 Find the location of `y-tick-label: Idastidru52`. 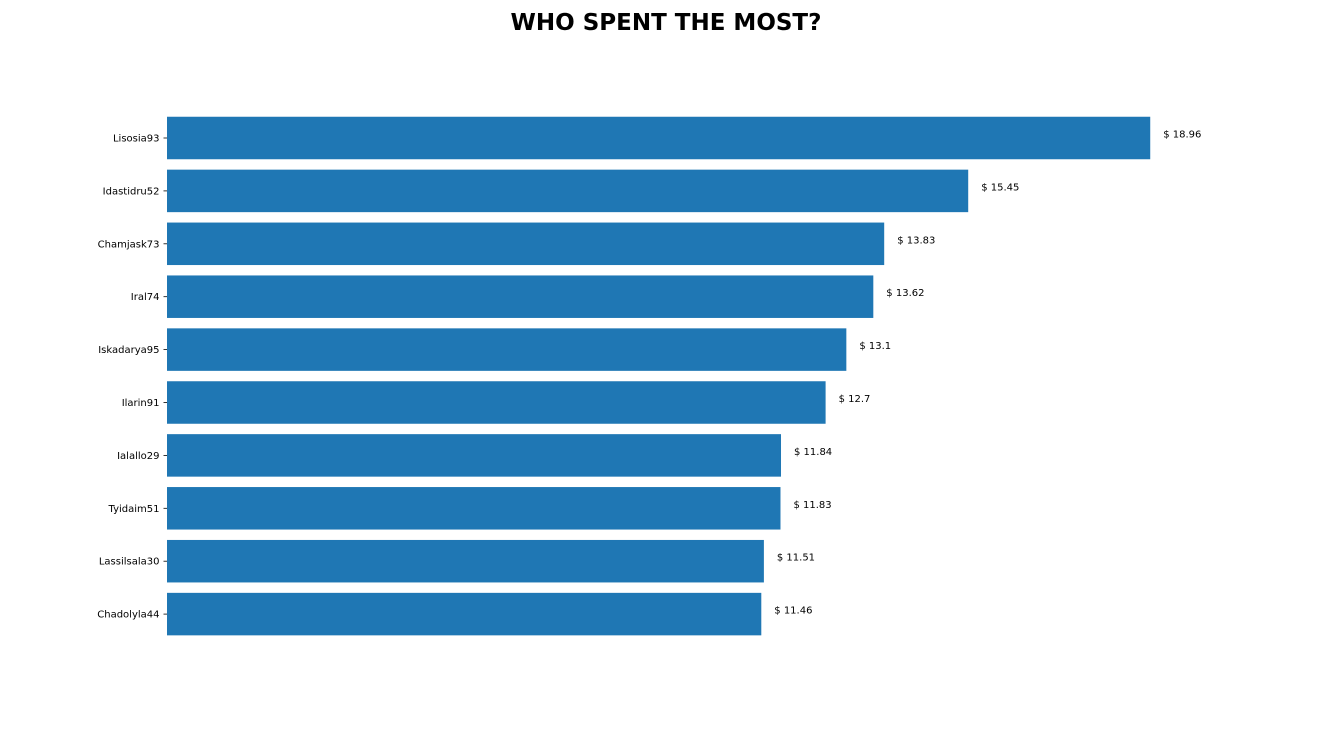

y-tick-label: Idastidru52 is located at coordinates (131, 191).